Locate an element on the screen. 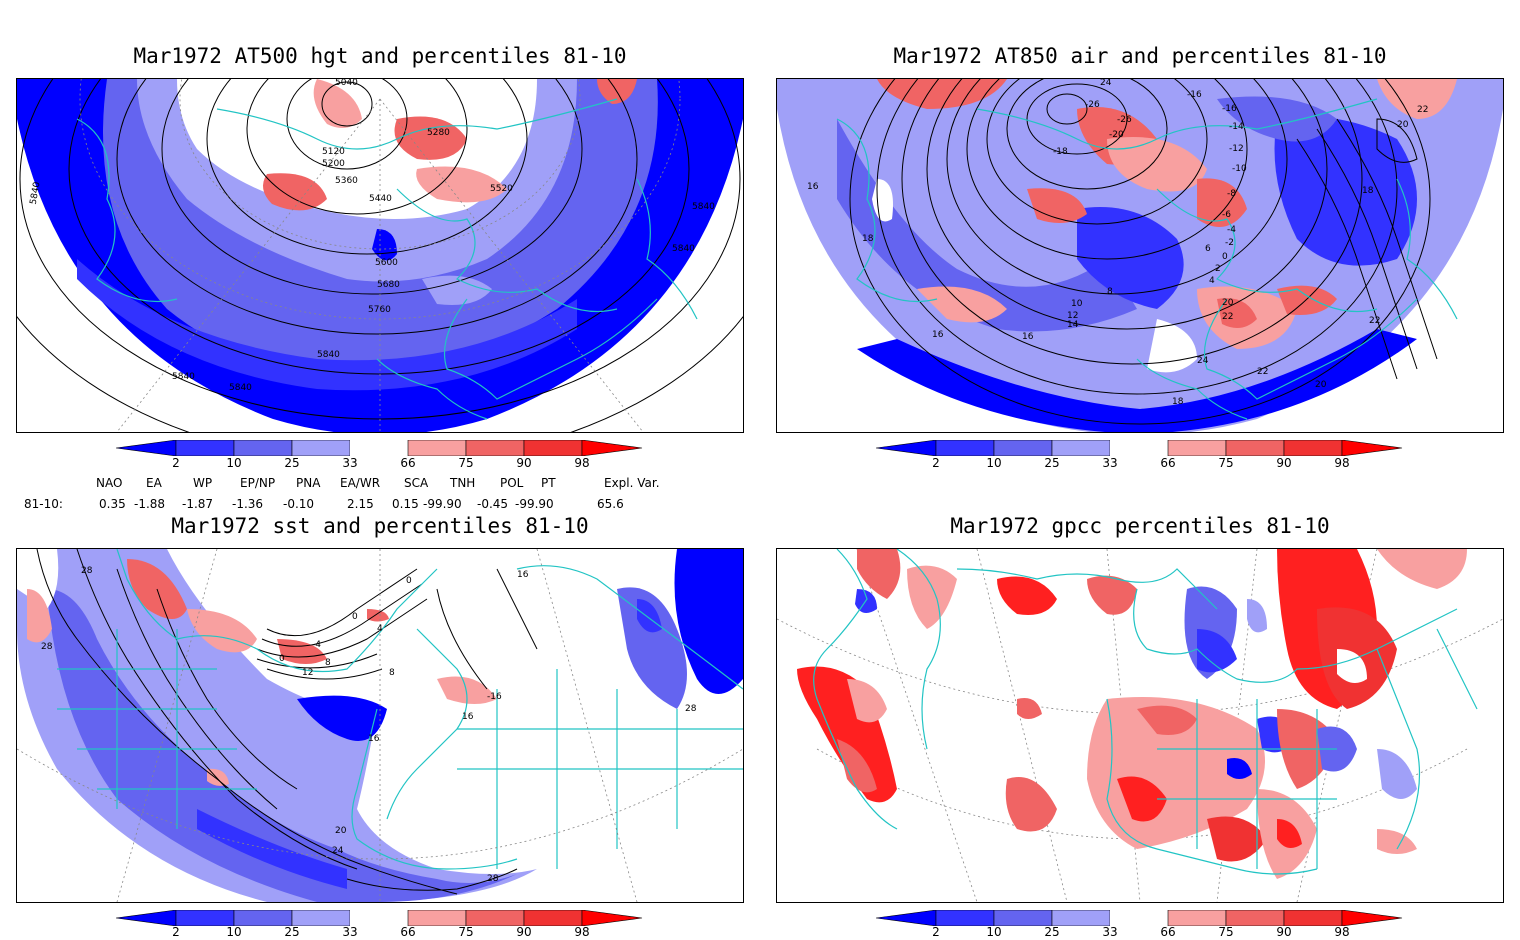 The height and width of the screenshot is (940, 1520). index-value: -1.87 is located at coordinates (198, 504).